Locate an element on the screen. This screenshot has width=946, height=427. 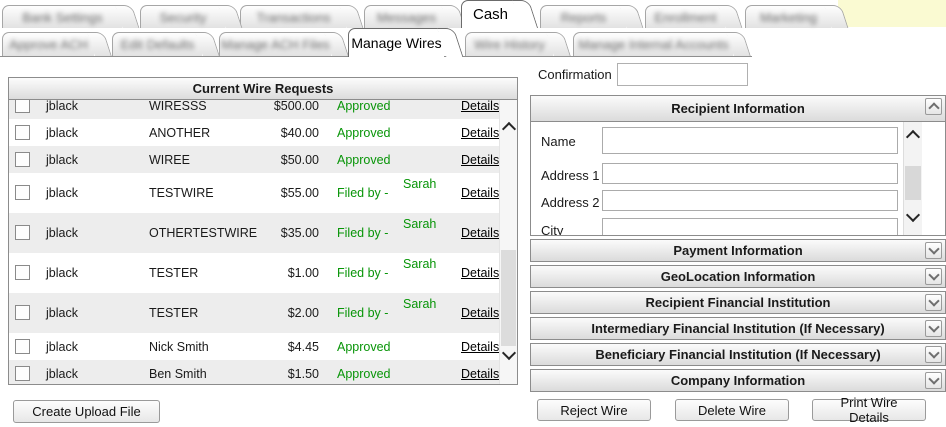
row-amount: $1.50 is located at coordinates (303, 373).